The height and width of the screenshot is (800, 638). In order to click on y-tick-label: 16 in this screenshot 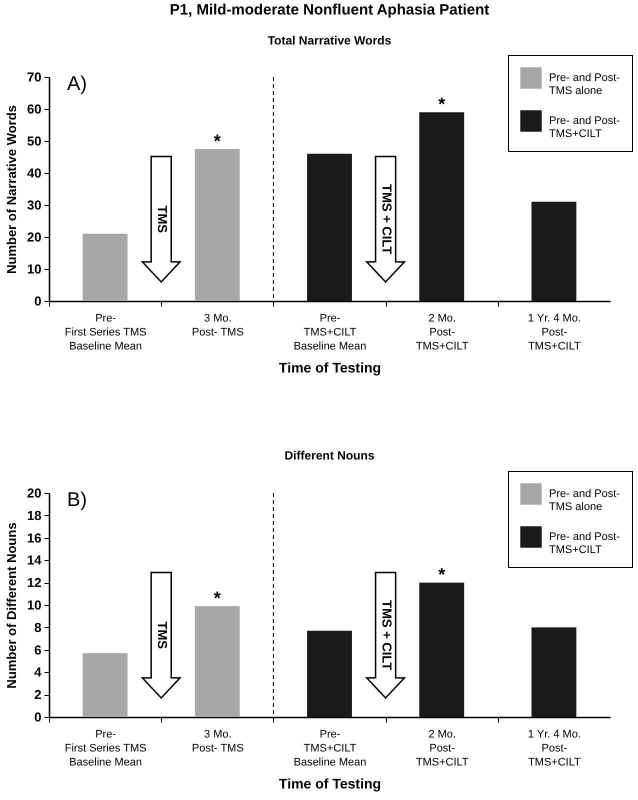, I will do `click(34, 538)`.